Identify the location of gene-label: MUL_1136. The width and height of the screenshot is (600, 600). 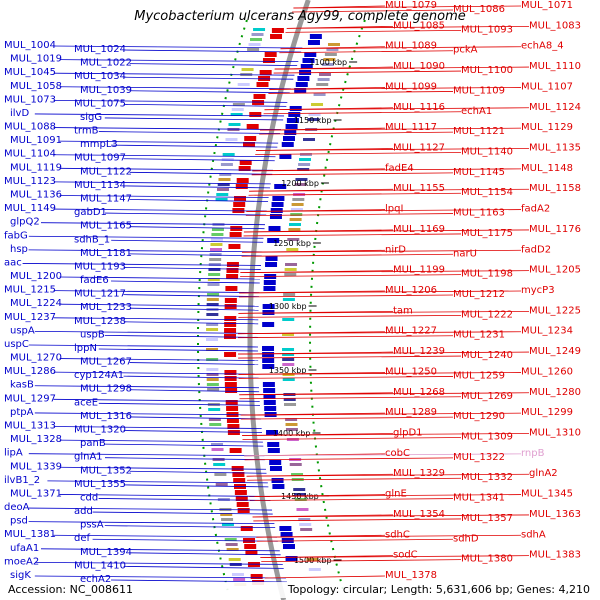
(36, 194).